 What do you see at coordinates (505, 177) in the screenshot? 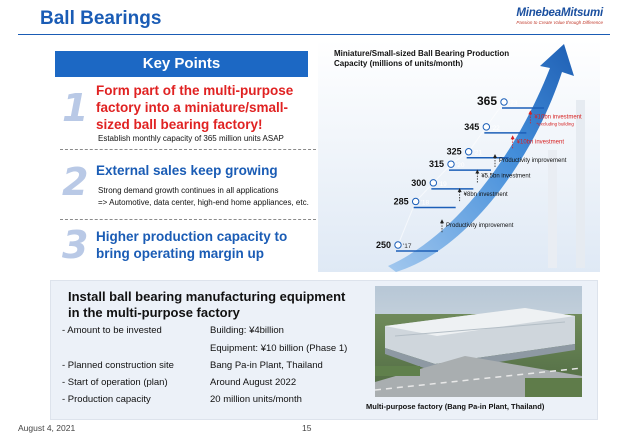
I see `annotation-label: ¥5.5bn investment` at bounding box center [505, 177].